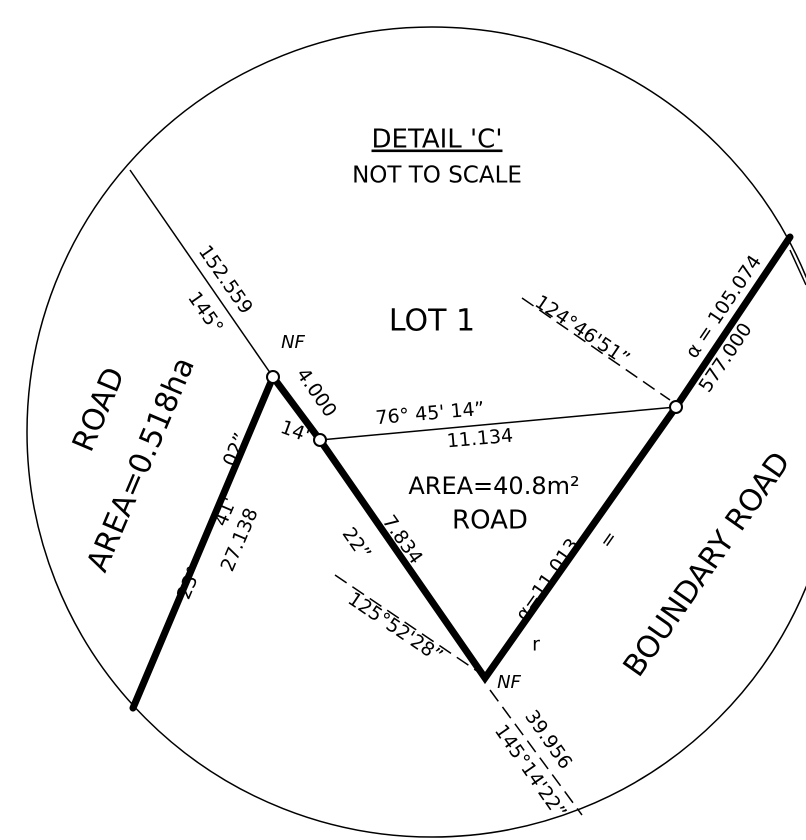 The image size is (806, 840). I want to click on dimension: 124°46'51”, so click(582, 330).